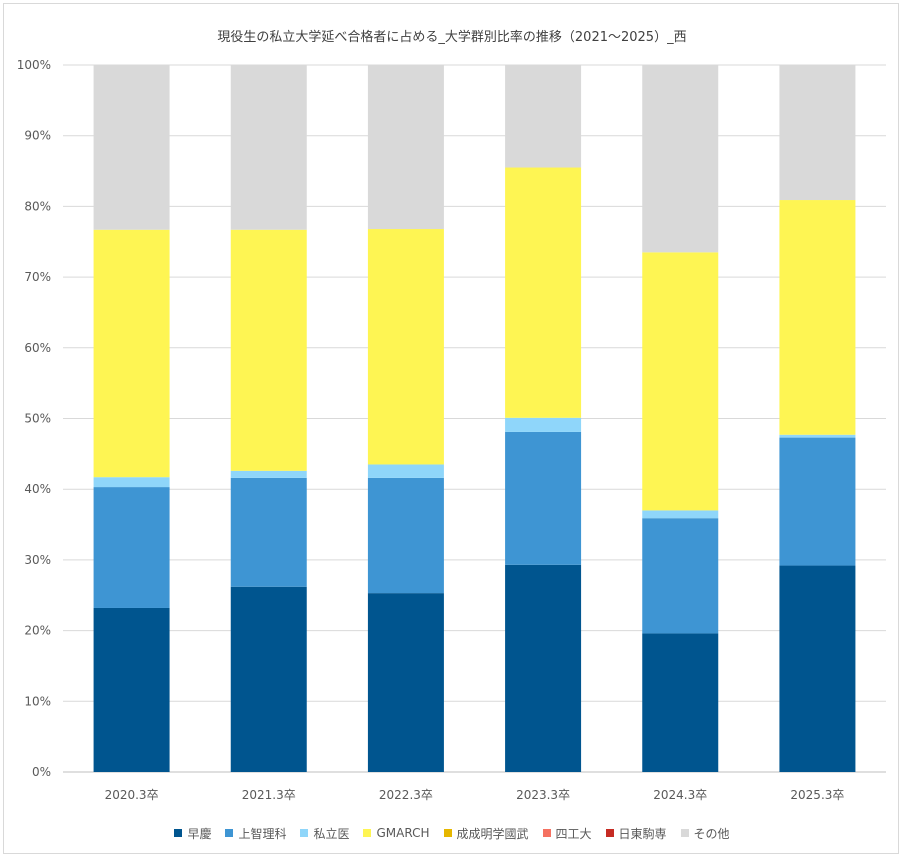 Image resolution: width=904 pixels, height=859 pixels. I want to click on y-tick-label: 90%, so click(37, 136).